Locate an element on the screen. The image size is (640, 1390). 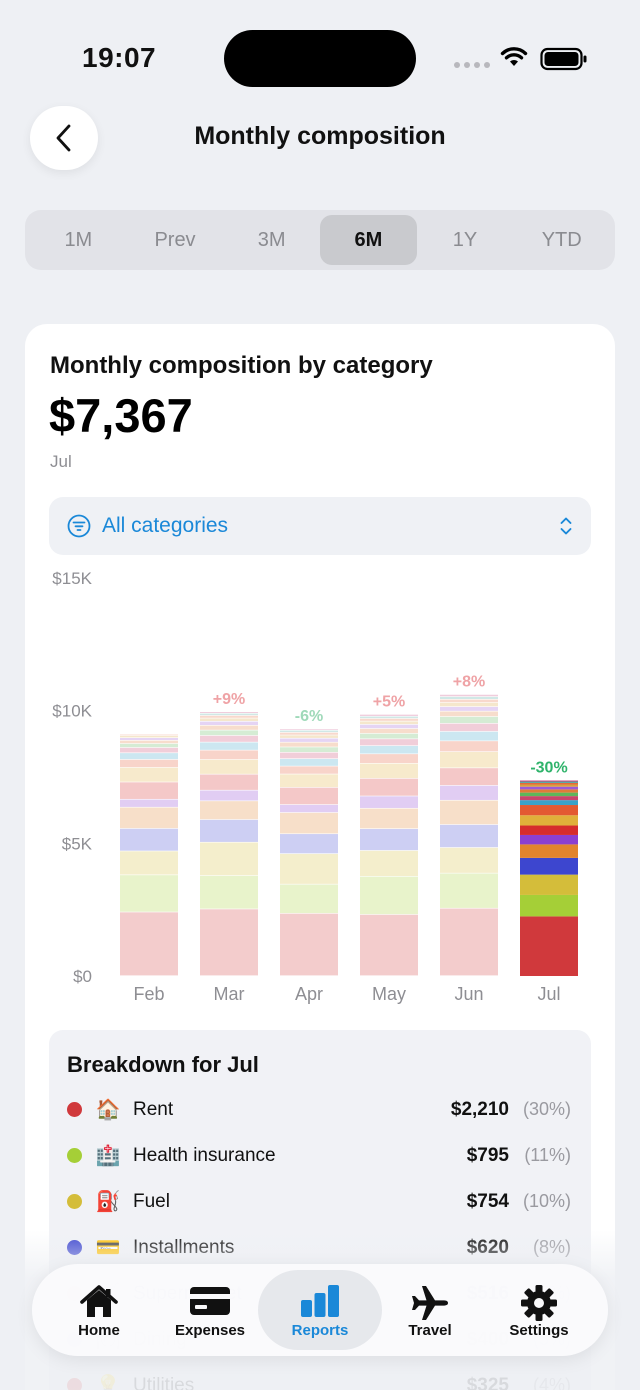
tab-bar: Home Expenses Reports Travel Settings is located at coordinates (320, 1310).